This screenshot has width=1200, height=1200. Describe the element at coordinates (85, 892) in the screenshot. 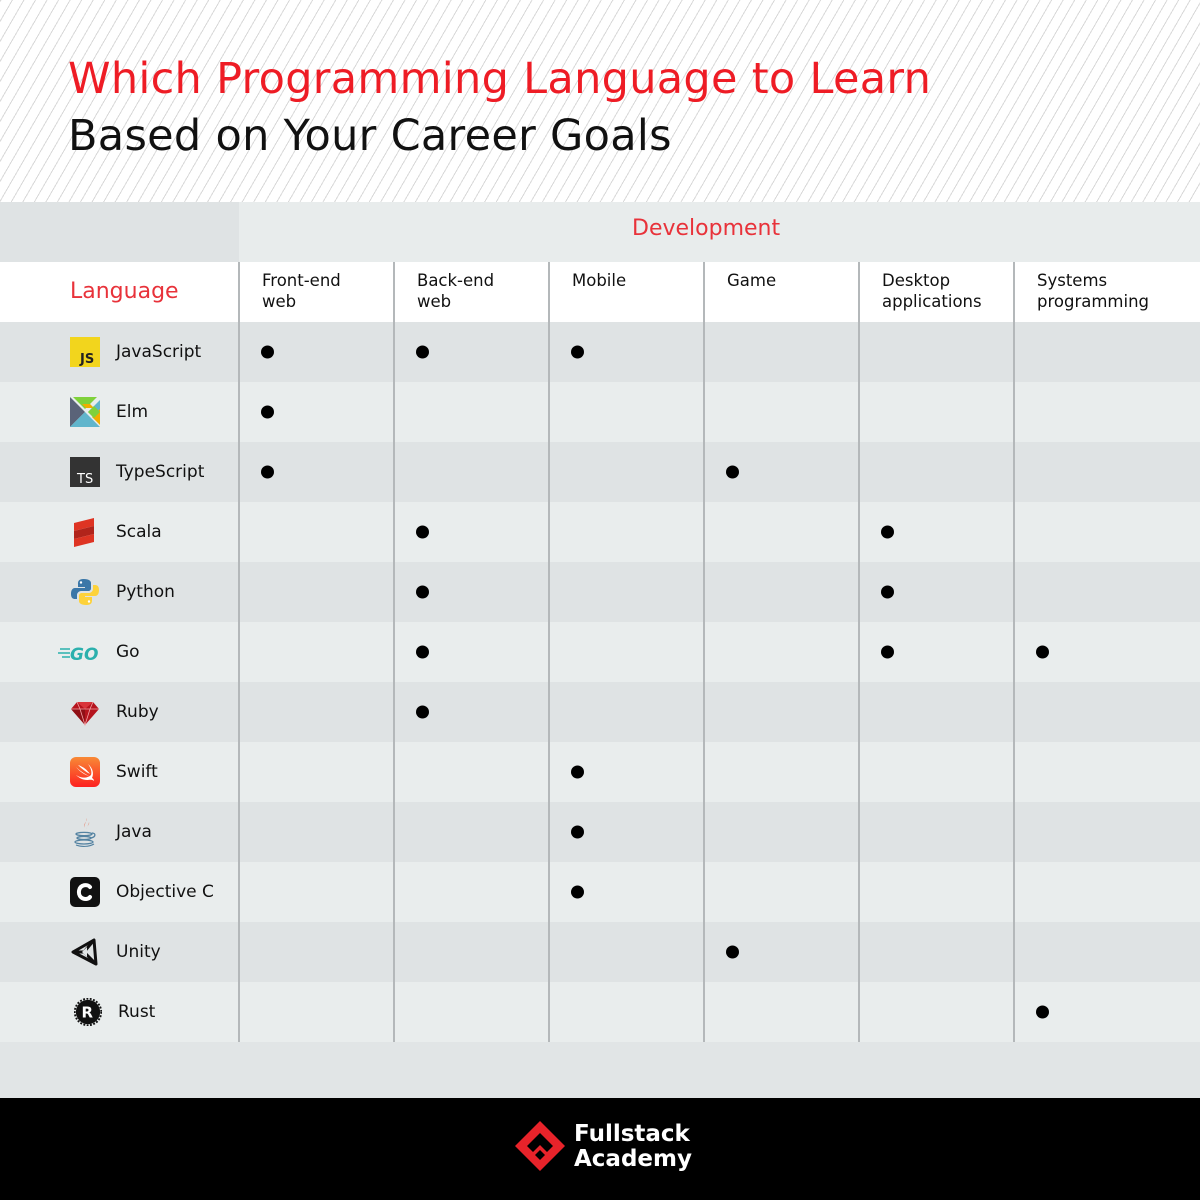

I see `objective-c-icon` at that location.